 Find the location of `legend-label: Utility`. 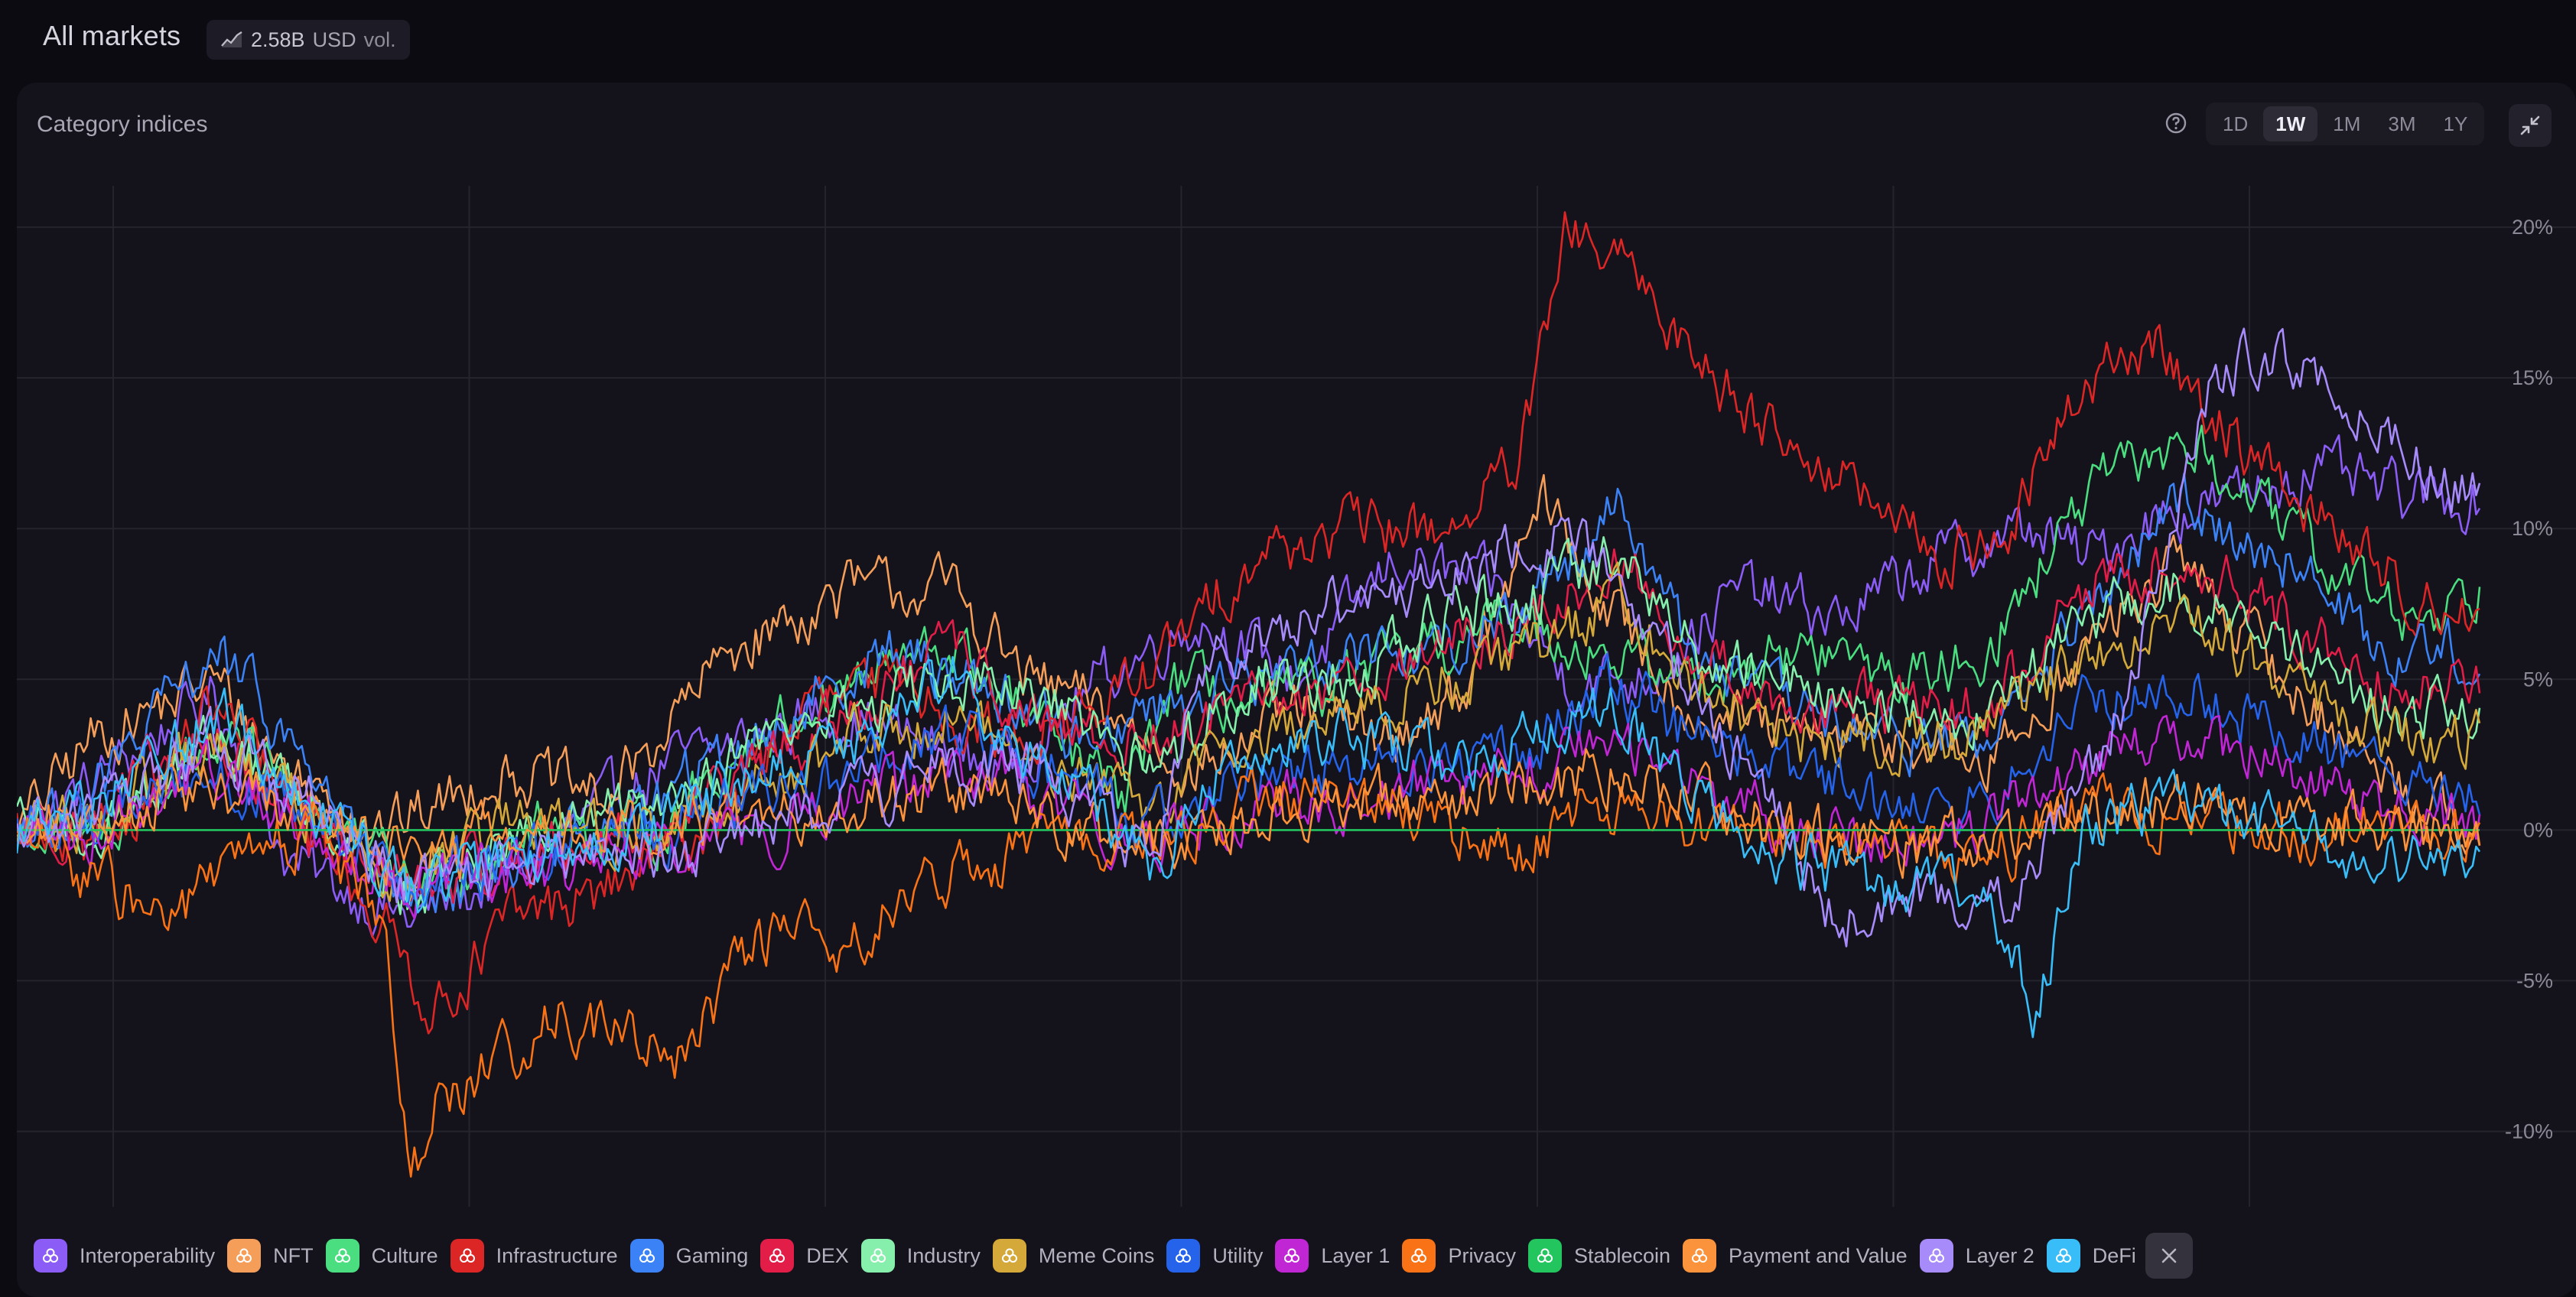

legend-label: Utility is located at coordinates (1238, 1255).